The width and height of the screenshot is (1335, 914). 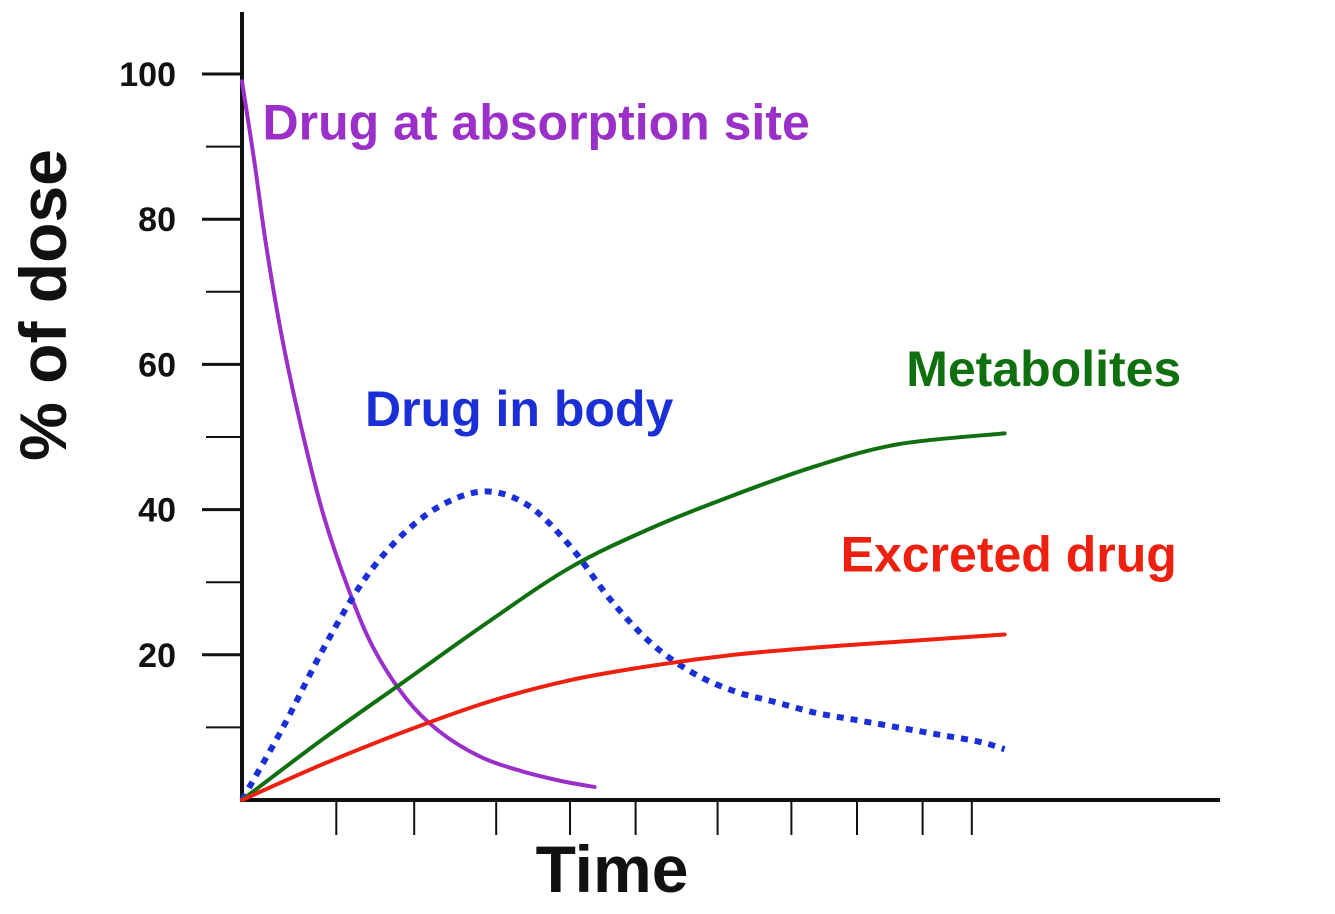 What do you see at coordinates (1043, 369) in the screenshot?
I see `series-label-2: Metabolites` at bounding box center [1043, 369].